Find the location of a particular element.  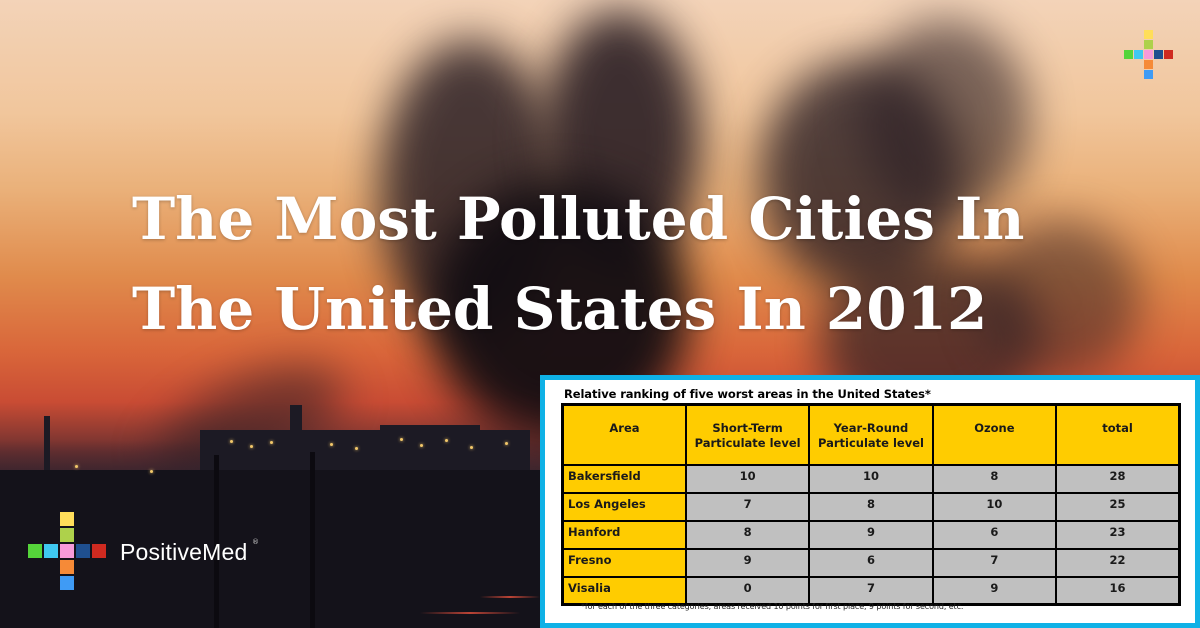

header-ozone: Ozone is located at coordinates (994, 434).